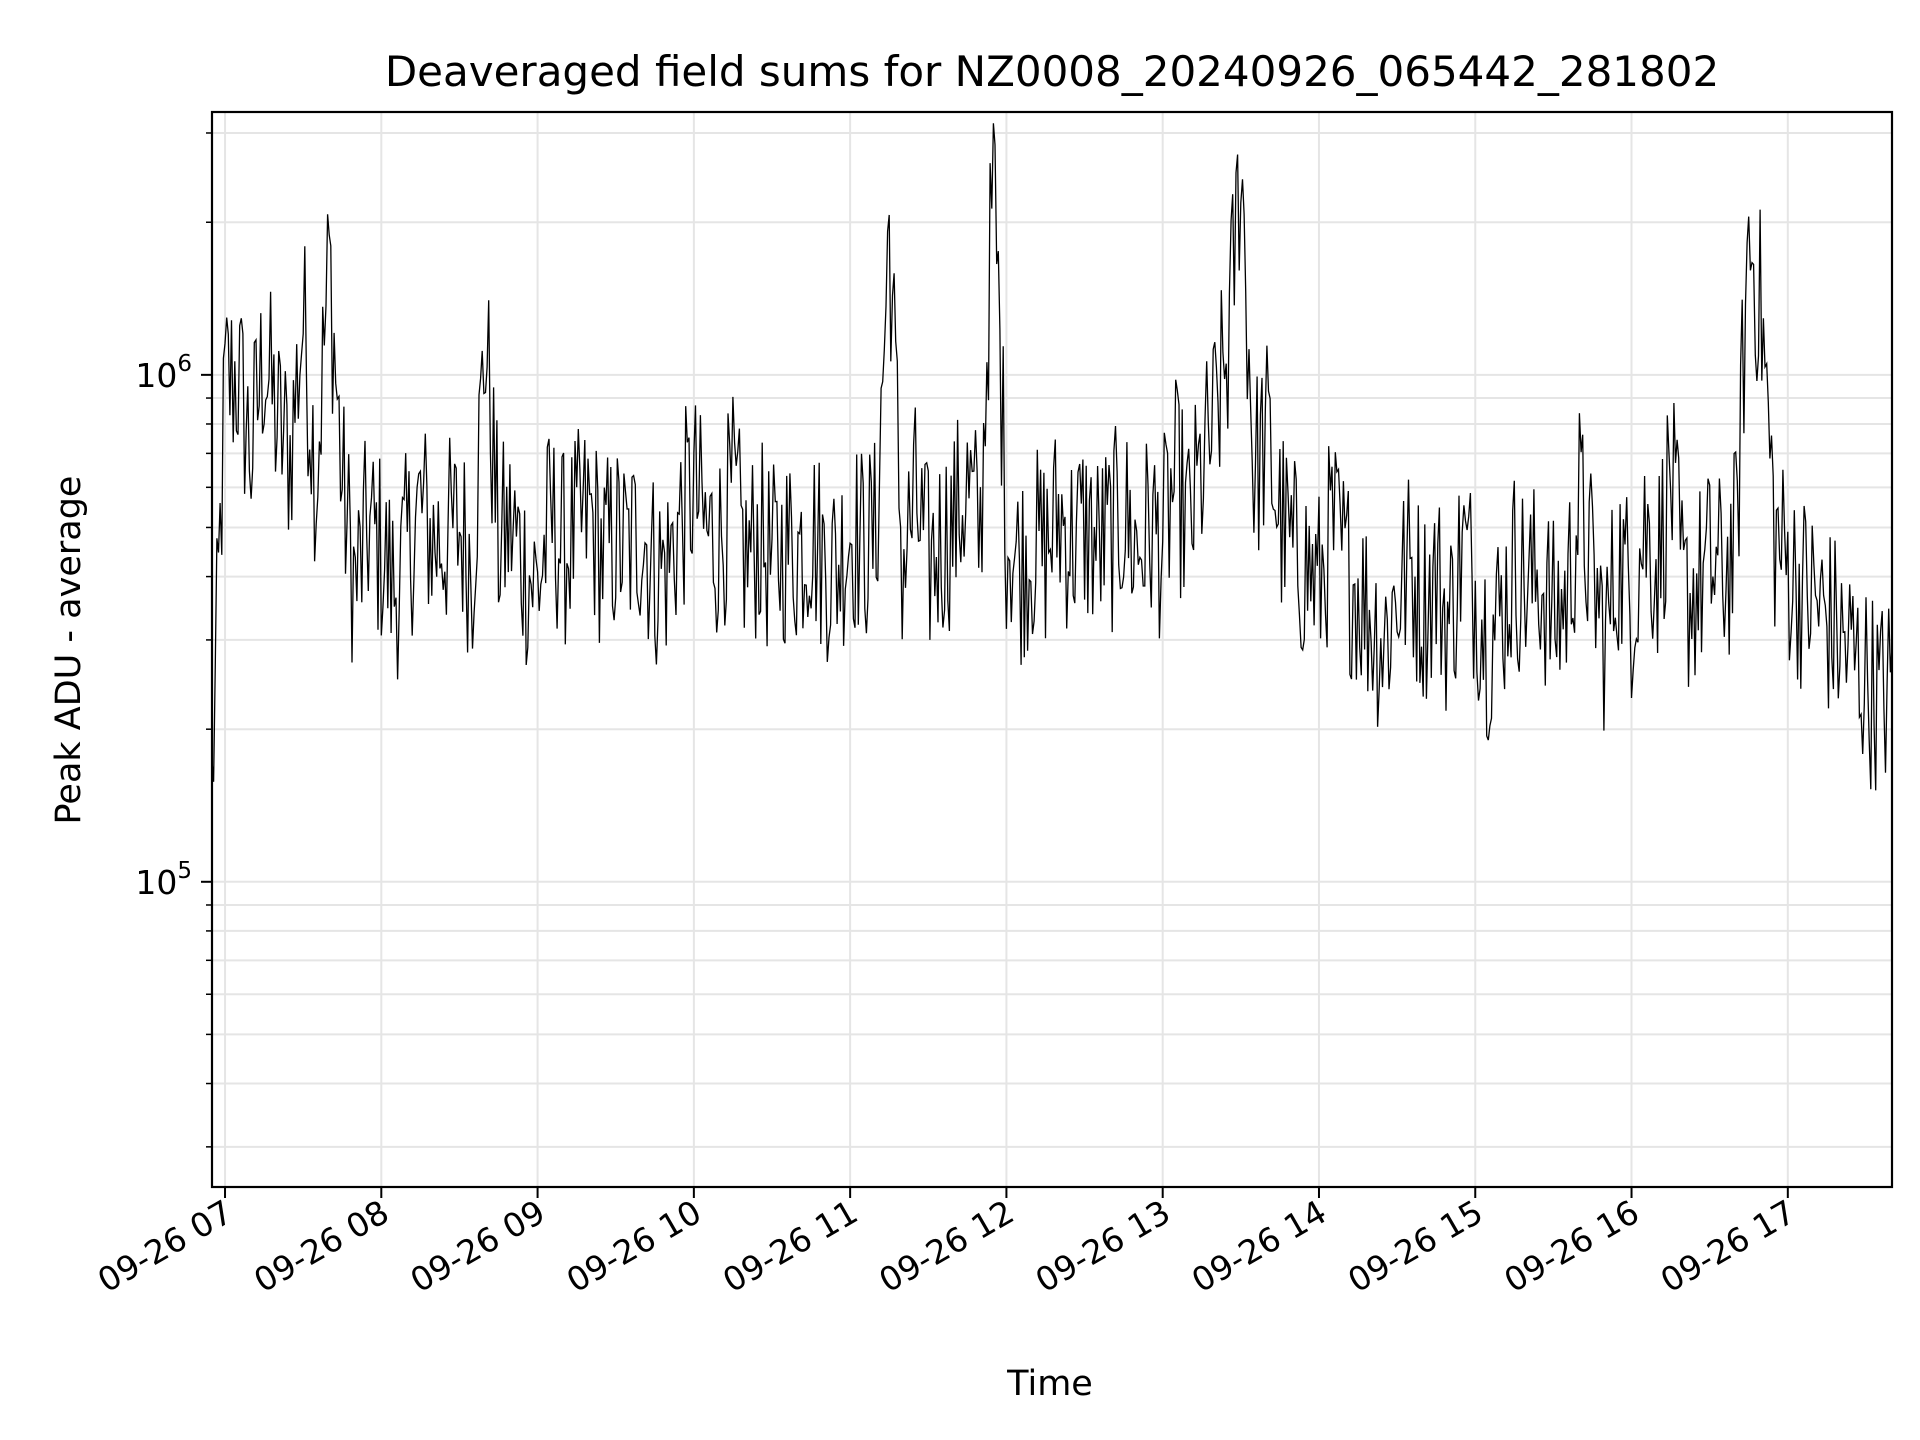 This screenshot has height=1440, width=1920. Describe the element at coordinates (1259, 1246) in the screenshot. I see `x-tick-label: 09-26 14` at that location.